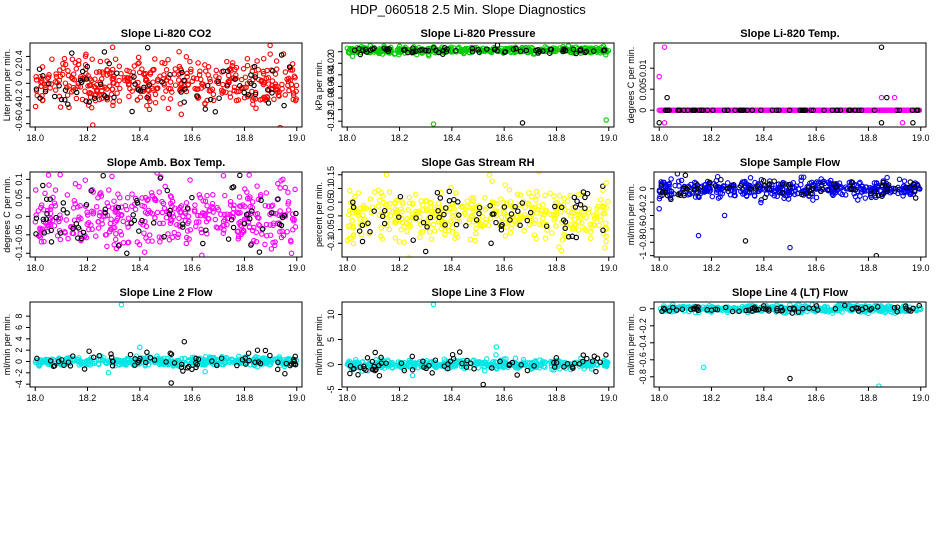 The height and width of the screenshot is (540, 936). What do you see at coordinates (712, 138) in the screenshot?
I see `x-tick-label: 18.2` at bounding box center [712, 138].